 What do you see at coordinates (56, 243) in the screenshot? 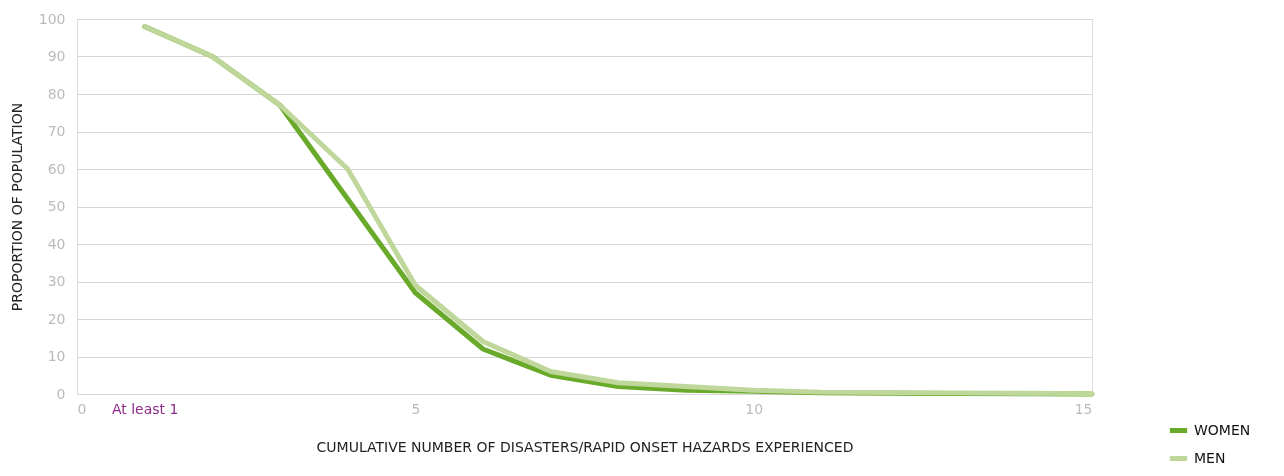
I see `y-tick-label: 40` at bounding box center [56, 243].